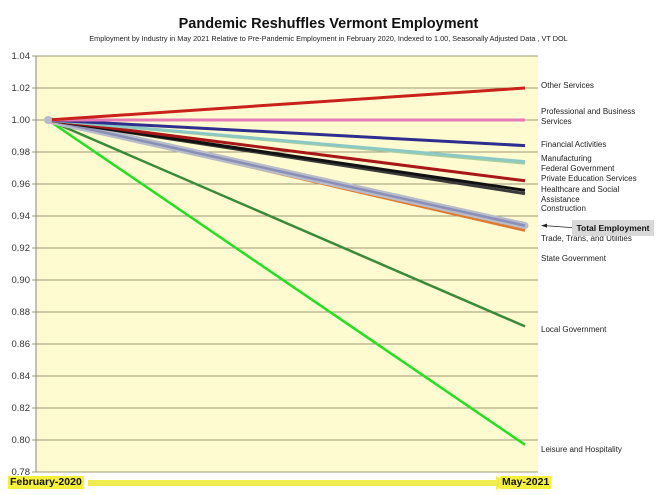 Image resolution: width=657 pixels, height=495 pixels. Describe the element at coordinates (558, 226) in the screenshot. I see `callout-line` at that location.